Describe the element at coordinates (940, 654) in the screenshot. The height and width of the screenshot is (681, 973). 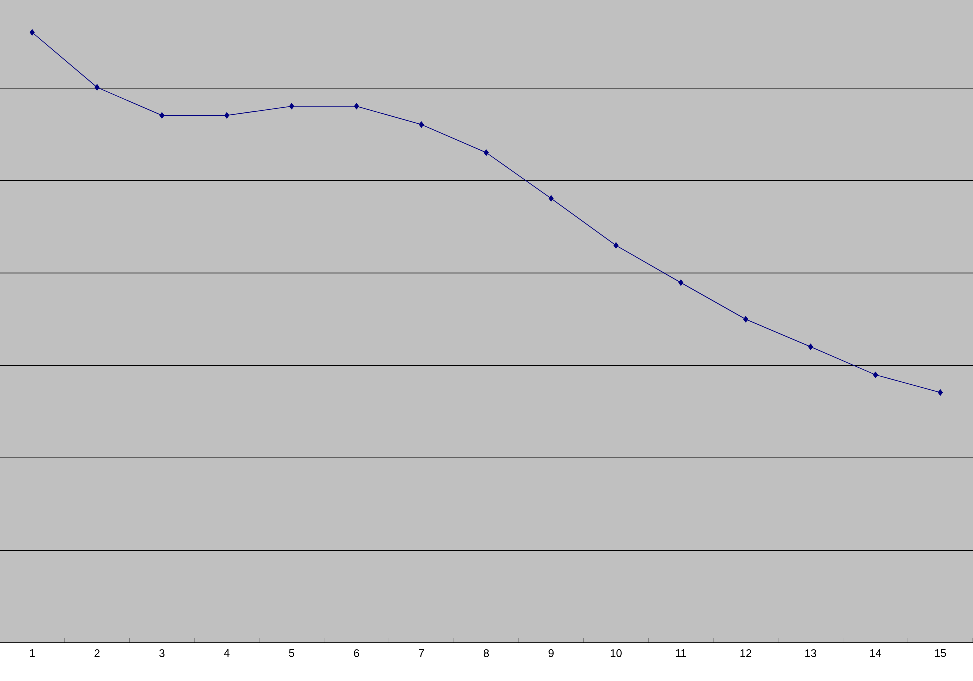
I see `x-tick-label: 15` at that location.